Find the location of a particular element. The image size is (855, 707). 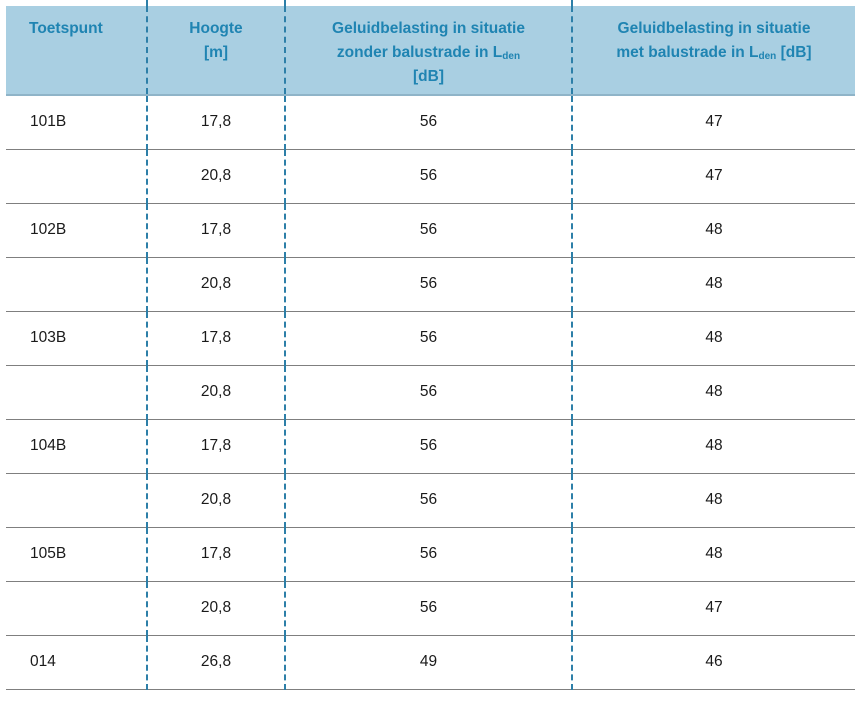

header-met-subscript: den is located at coordinates (767, 56).